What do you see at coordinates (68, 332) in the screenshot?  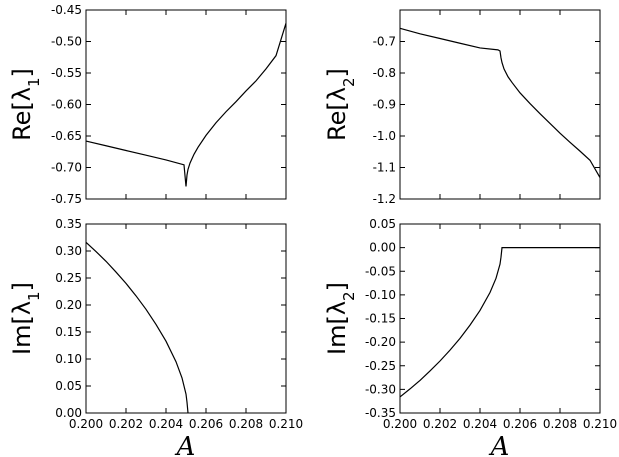 I see `y-tick-label: 0.15` at bounding box center [68, 332].